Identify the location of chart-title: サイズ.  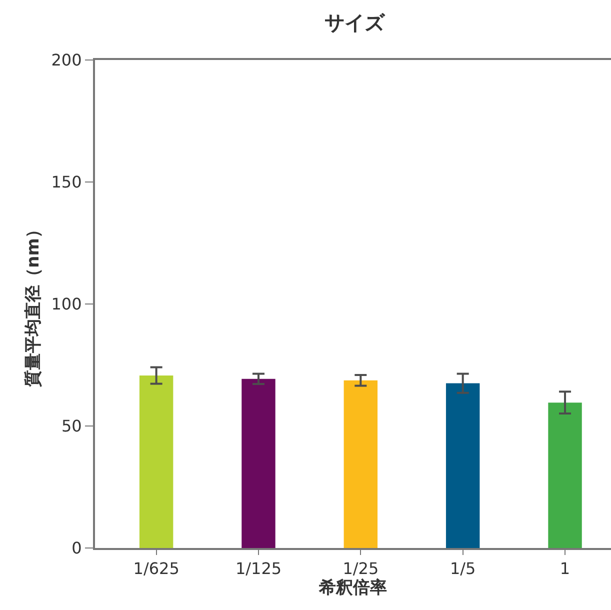
(355, 22).